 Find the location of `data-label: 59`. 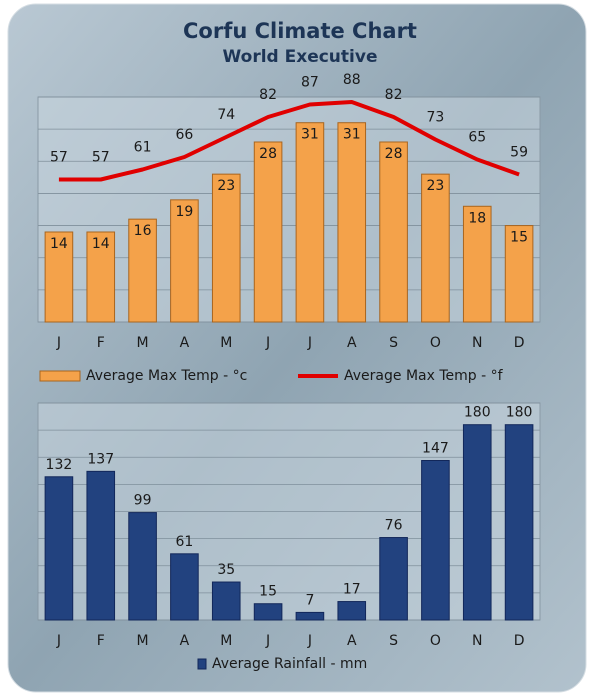

data-label: 59 is located at coordinates (519, 153).